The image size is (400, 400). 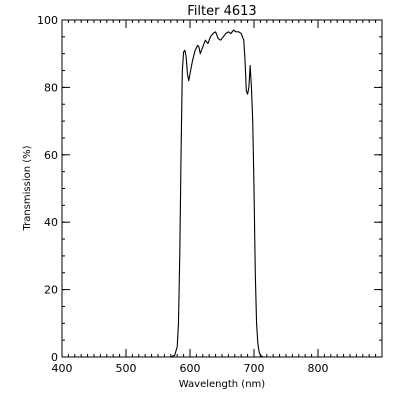 What do you see at coordinates (51, 290) in the screenshot?
I see `y-tick-label: 20` at bounding box center [51, 290].